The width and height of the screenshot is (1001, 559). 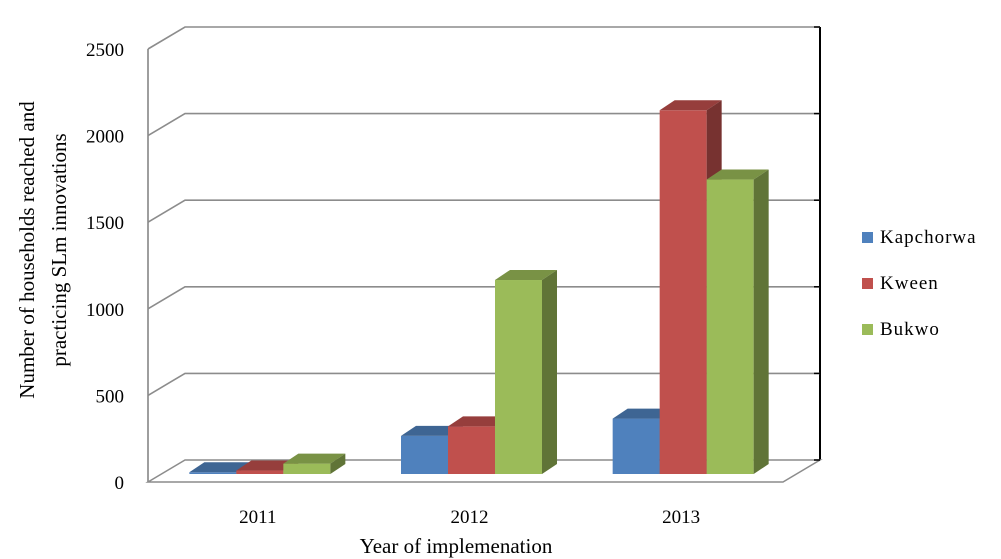 I want to click on x-tick-label: 2013, so click(x=681, y=517).